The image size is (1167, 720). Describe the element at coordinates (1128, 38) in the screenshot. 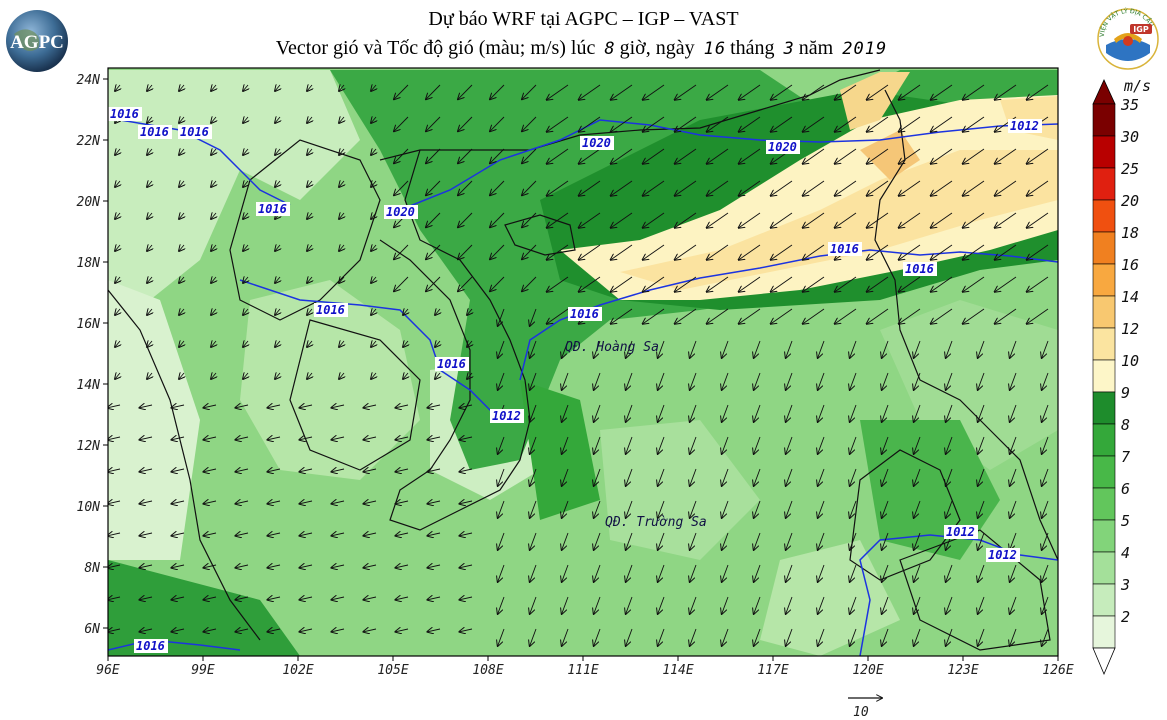

I see `igp-logo: VIỆN VẬT LÝ ĐỊA CẦU IGP` at that location.